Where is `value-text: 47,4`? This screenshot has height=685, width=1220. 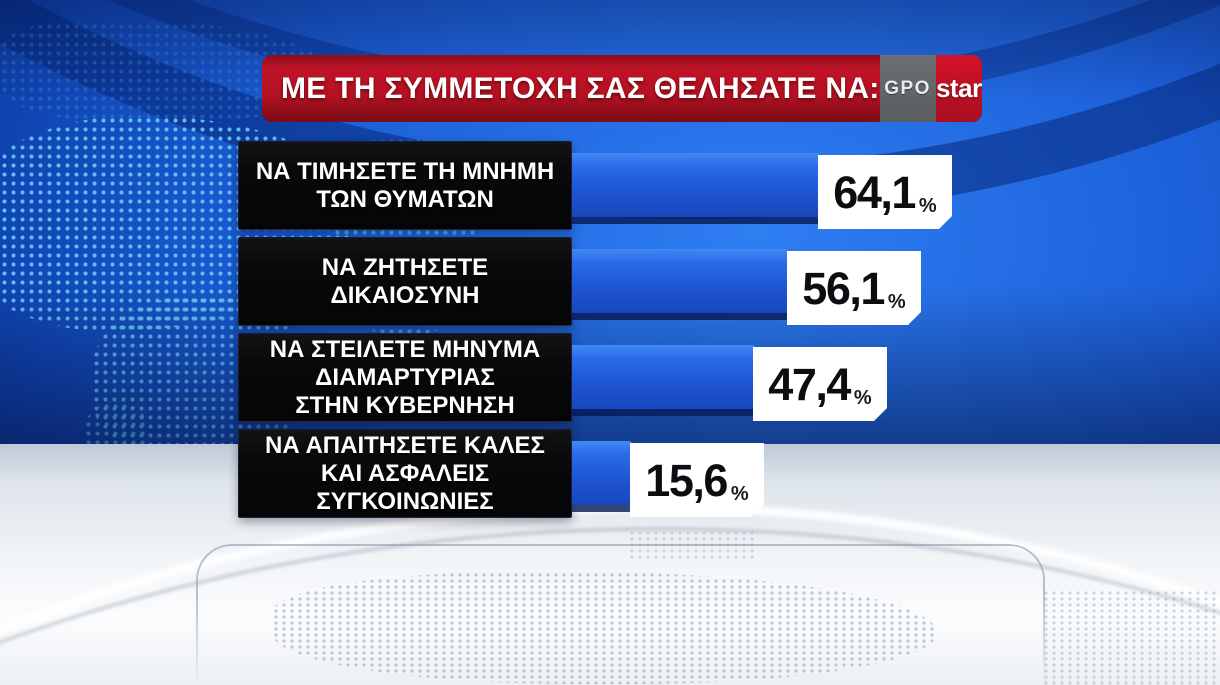
value-text: 47,4 is located at coordinates (809, 384).